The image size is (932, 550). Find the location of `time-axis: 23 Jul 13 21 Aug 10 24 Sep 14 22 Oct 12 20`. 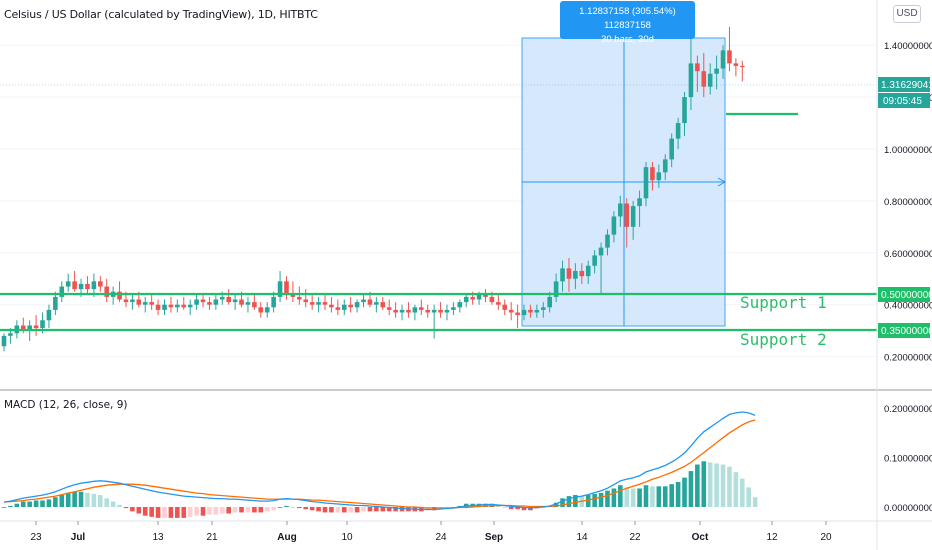

time-axis: 23 Jul 13 21 Aug 10 24 Sep 14 22 Oct 12 20 is located at coordinates (431, 532).